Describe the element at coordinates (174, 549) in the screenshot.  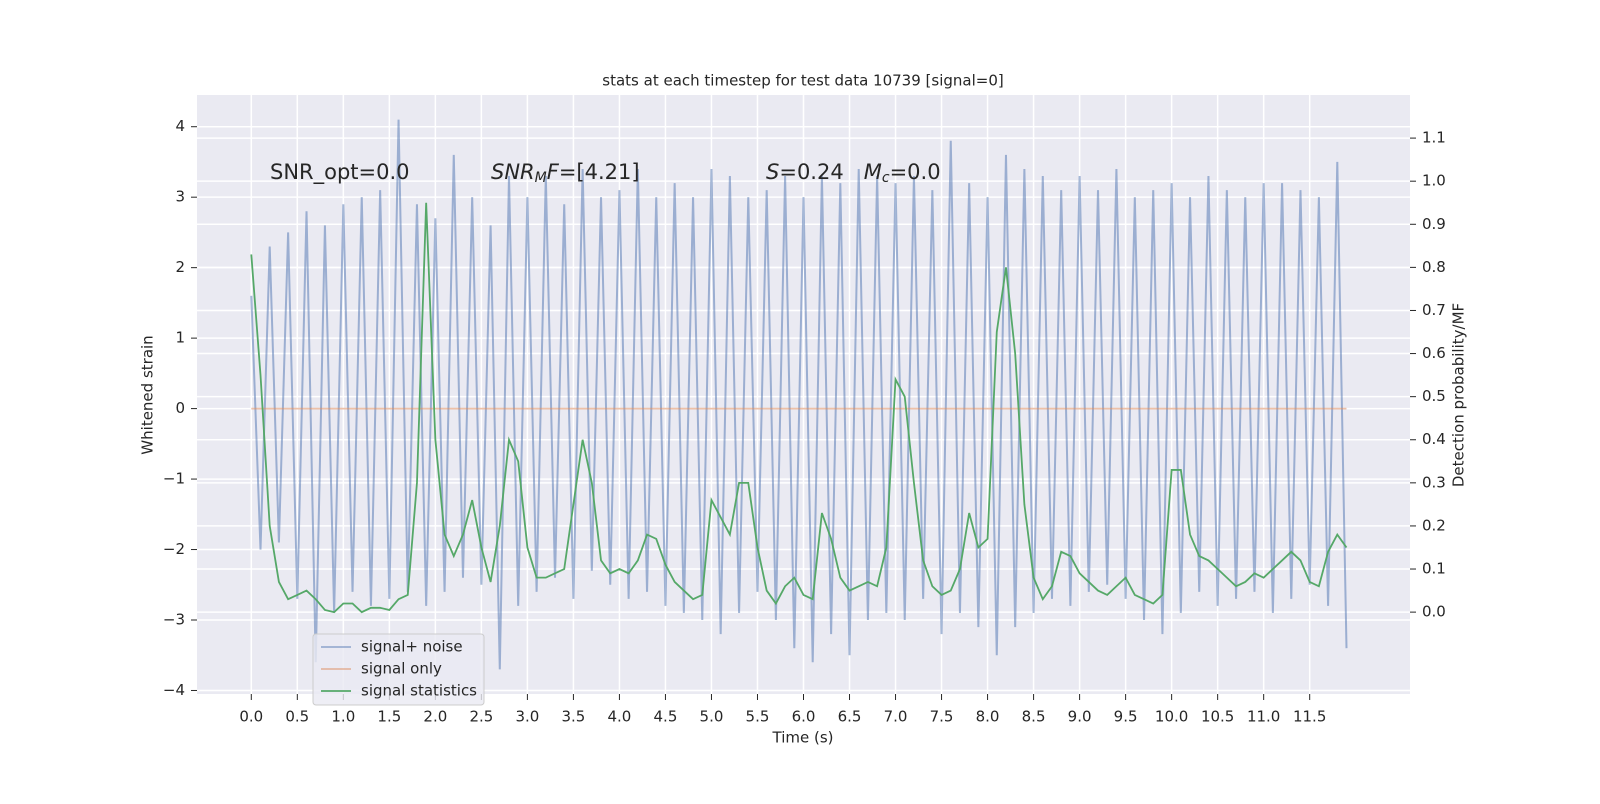
I see `y-tick-label: −2` at that location.